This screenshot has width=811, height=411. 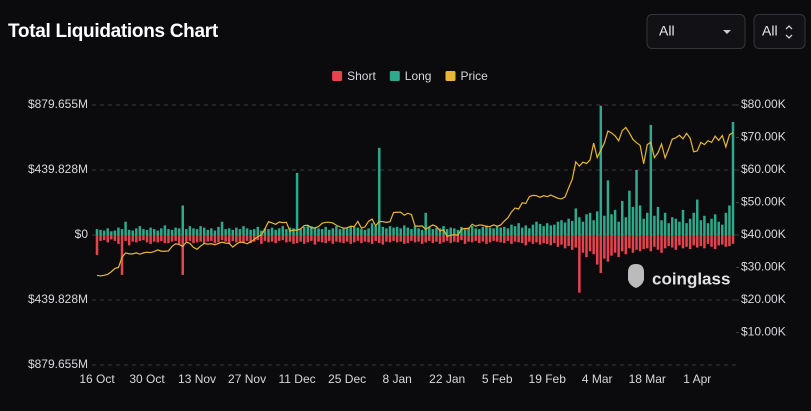 I want to click on x-tick-label: 22 Jan, so click(x=447, y=379).